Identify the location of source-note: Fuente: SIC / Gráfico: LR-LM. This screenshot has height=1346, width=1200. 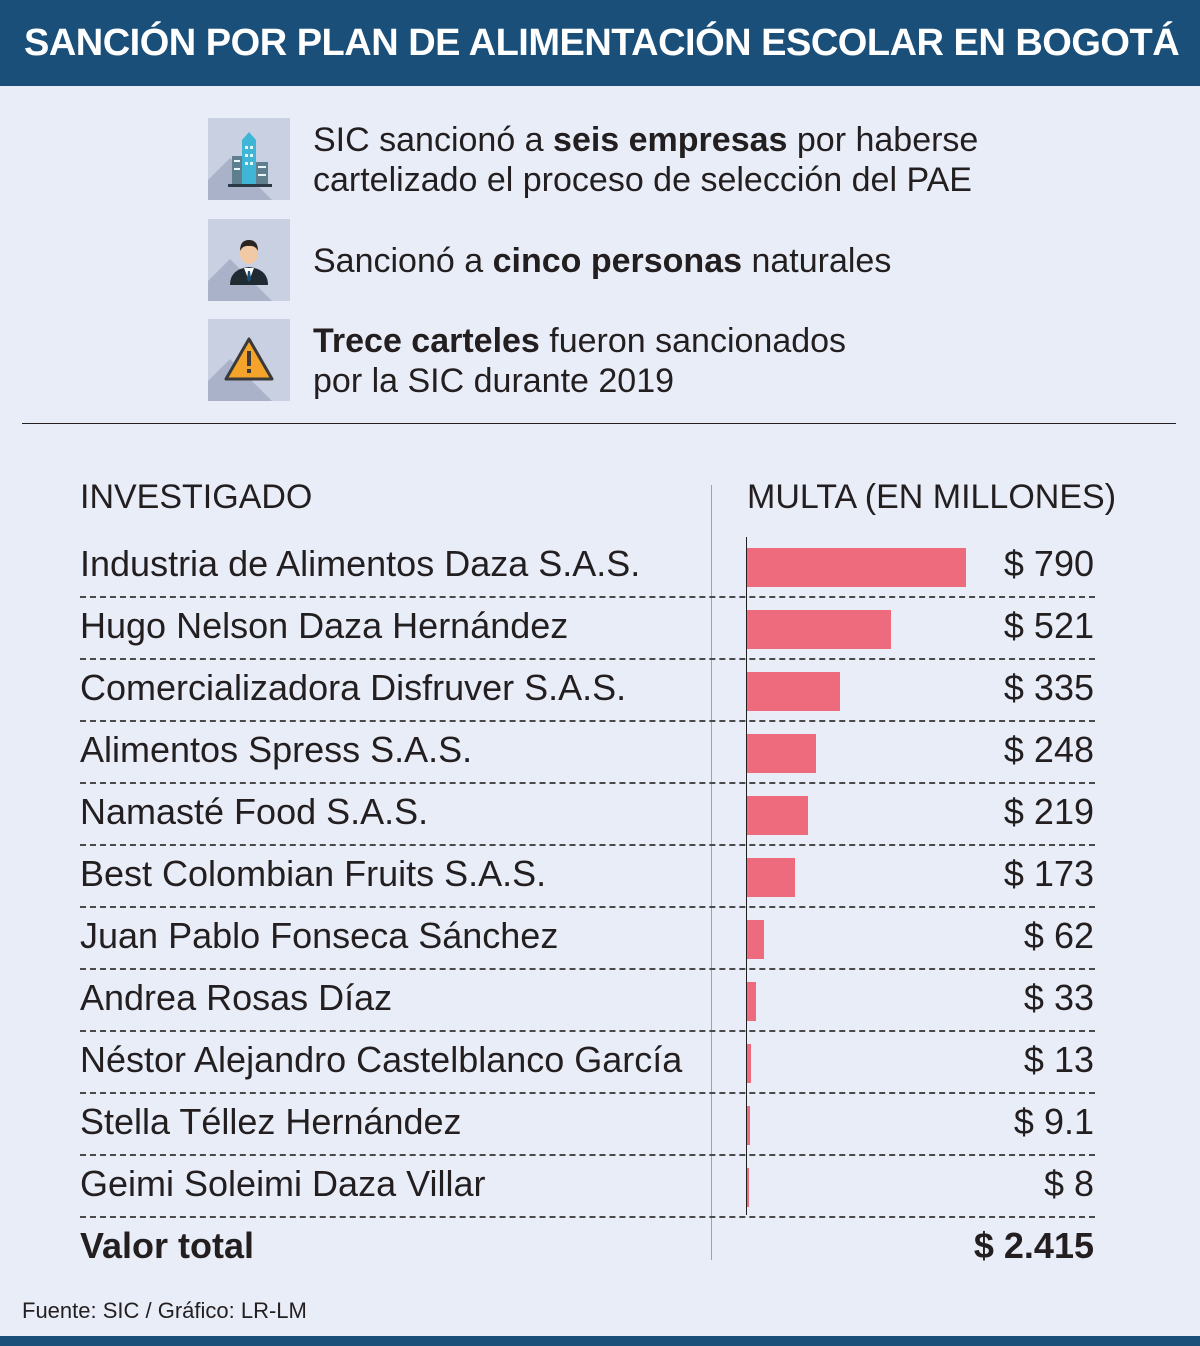
(164, 1310).